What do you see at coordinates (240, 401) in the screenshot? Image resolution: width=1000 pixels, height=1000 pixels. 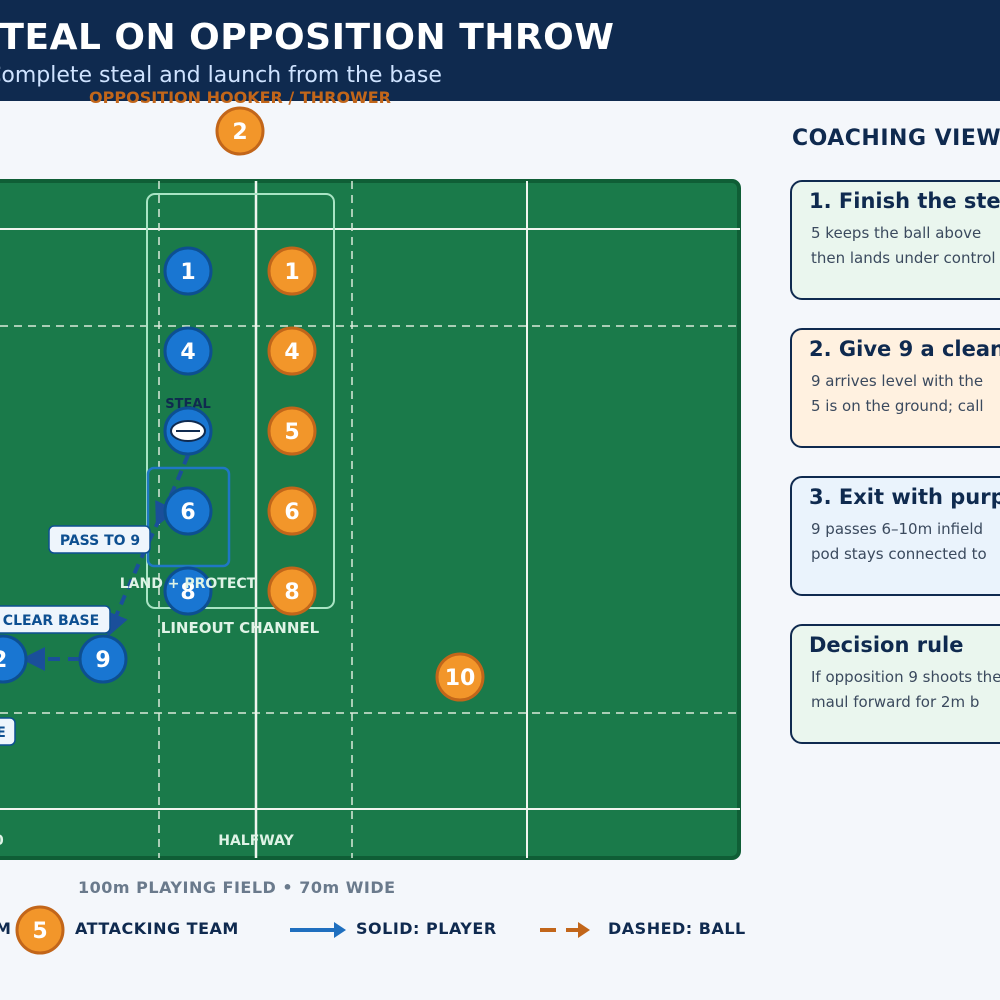 I see `lineout-channel` at bounding box center [240, 401].